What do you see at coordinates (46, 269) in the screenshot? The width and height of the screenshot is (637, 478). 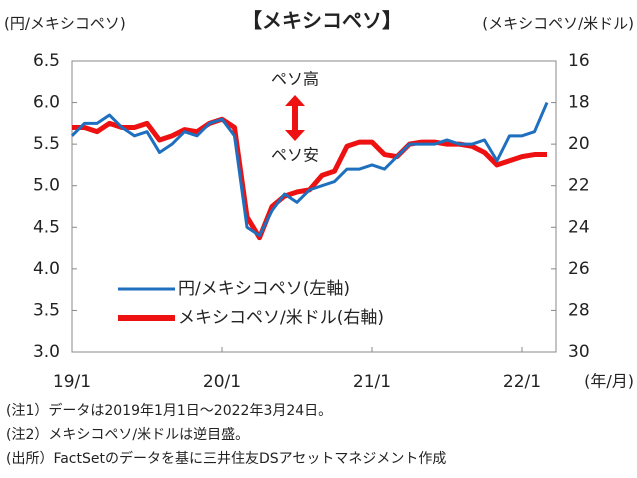 I see `y-tick-label: 4.0` at bounding box center [46, 269].